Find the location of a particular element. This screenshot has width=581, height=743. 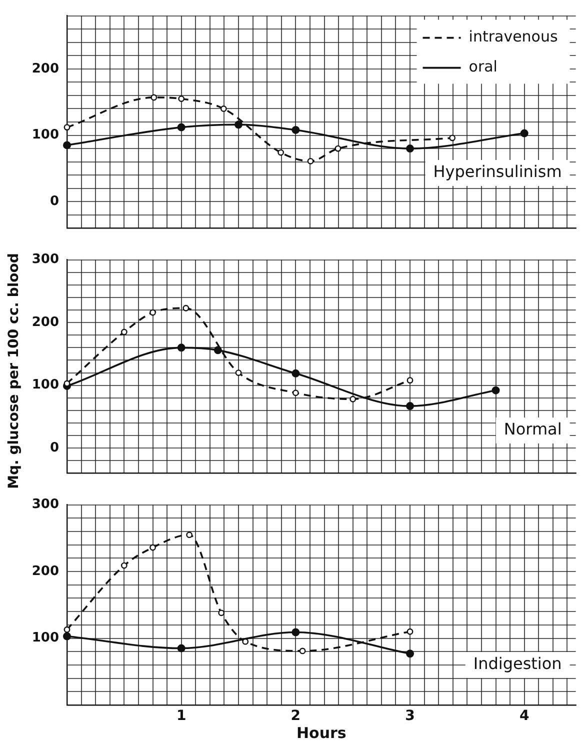

x-tick-label: 3 is located at coordinates (410, 716).